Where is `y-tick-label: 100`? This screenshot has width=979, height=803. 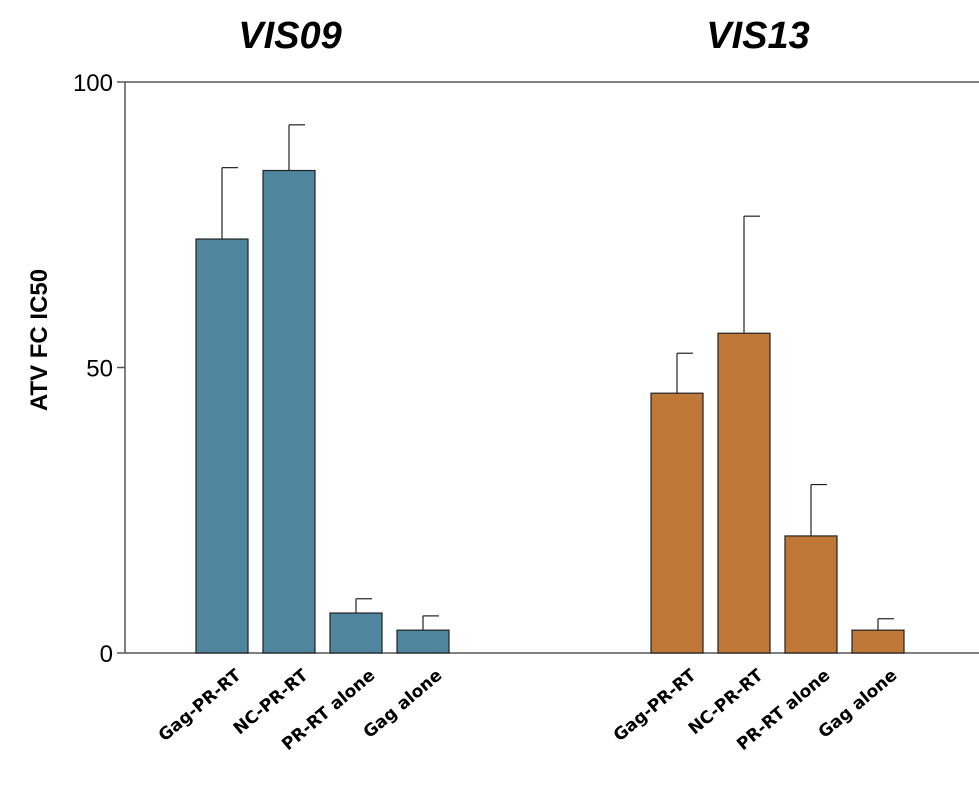
y-tick-label: 100 is located at coordinates (93, 83).